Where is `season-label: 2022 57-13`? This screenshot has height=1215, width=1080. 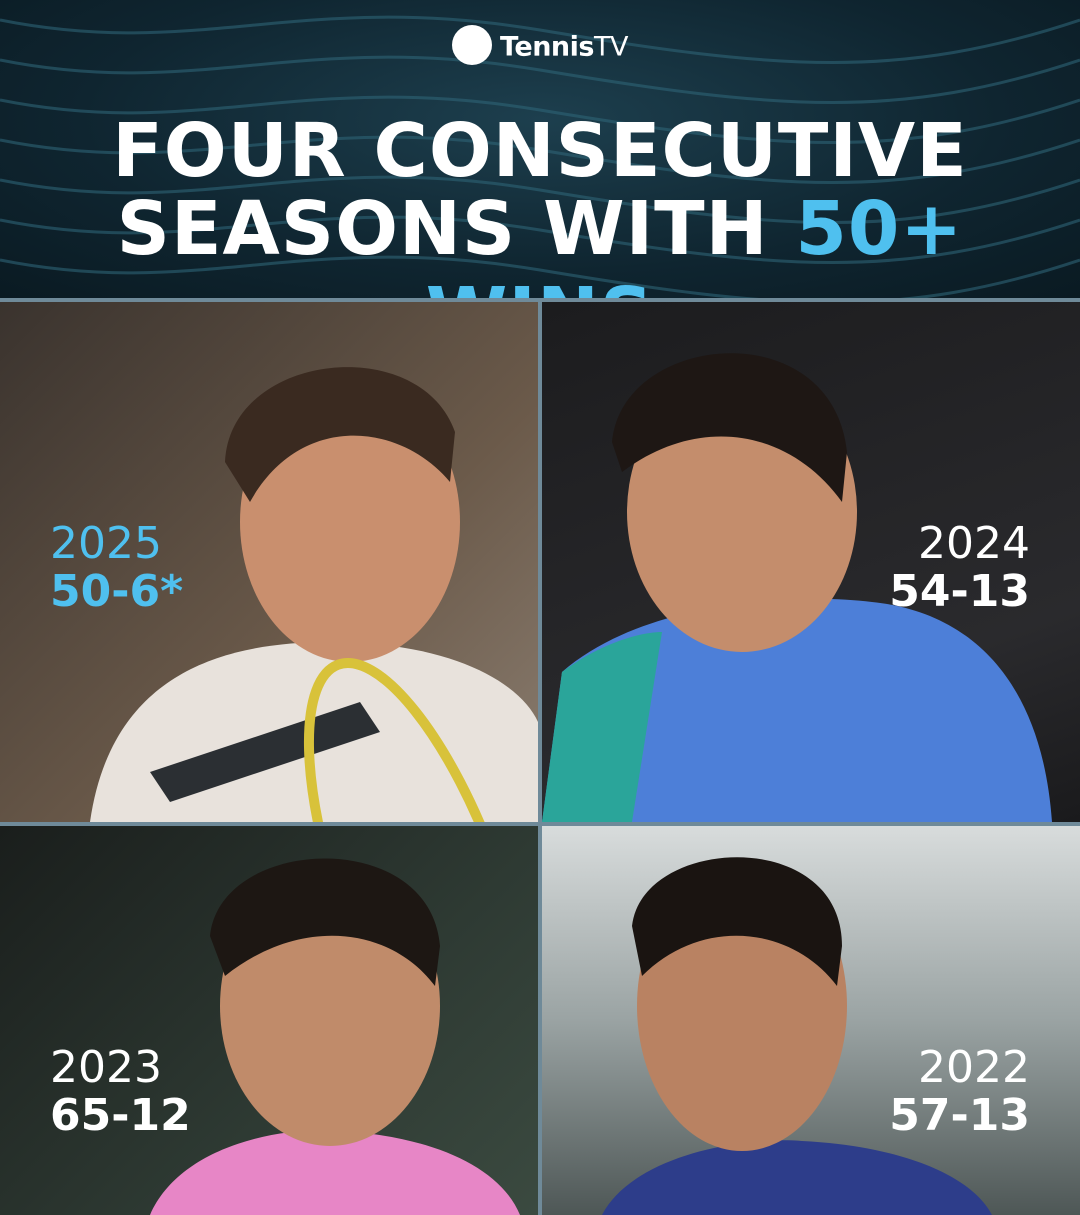
season-label: 2022 57-13 is located at coordinates (959, 1092).